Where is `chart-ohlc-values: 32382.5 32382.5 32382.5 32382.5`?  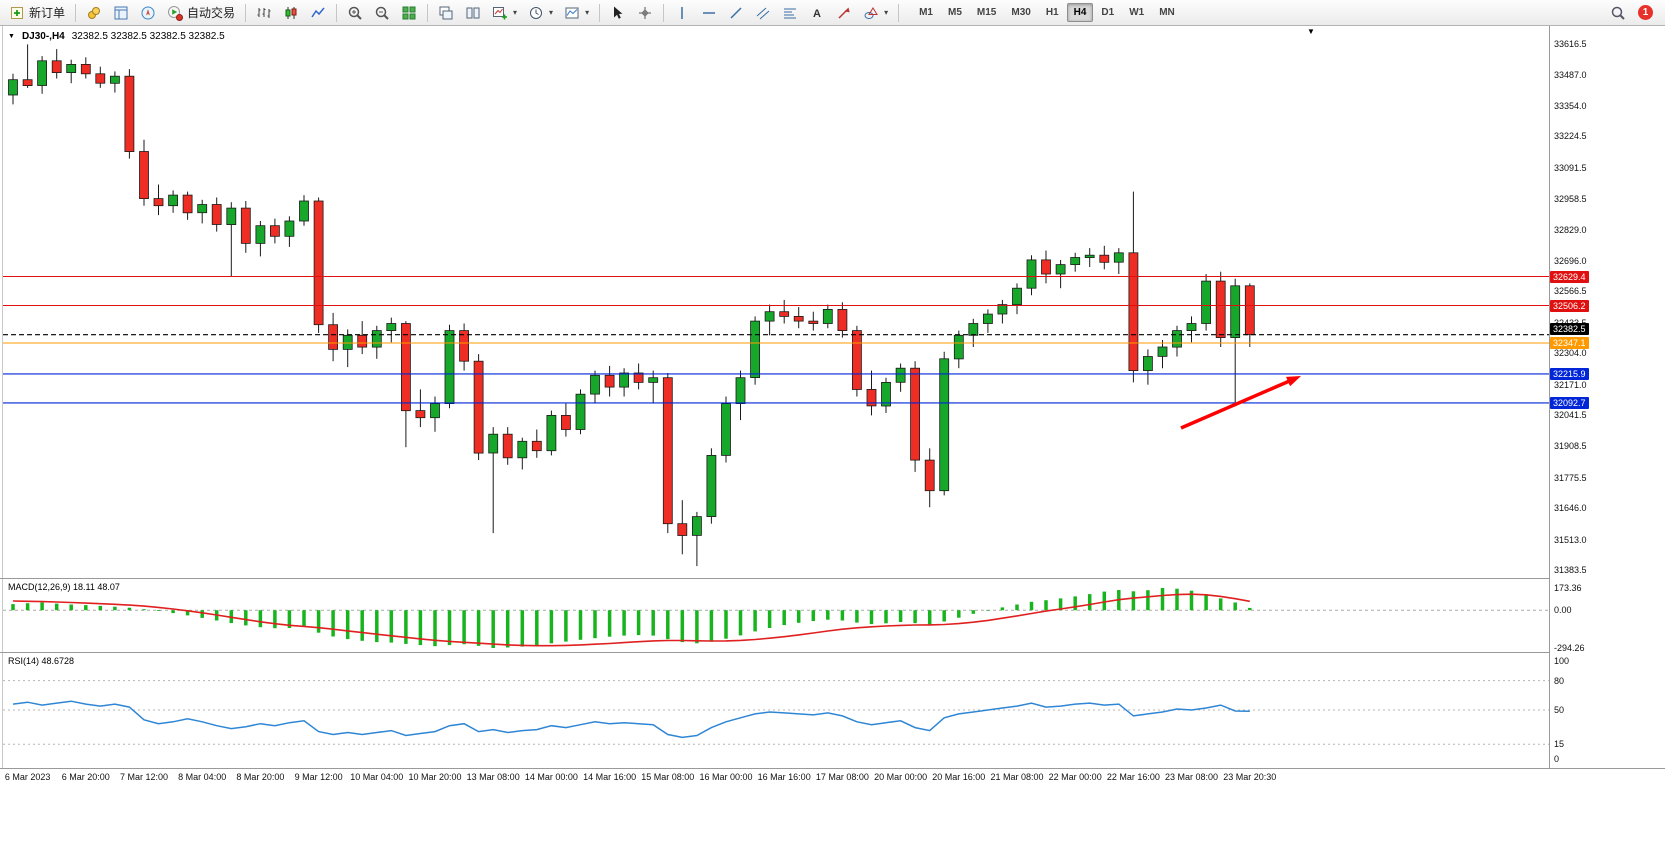
chart-ohlc-values: 32382.5 32382.5 32382.5 32382.5 is located at coordinates (148, 36).